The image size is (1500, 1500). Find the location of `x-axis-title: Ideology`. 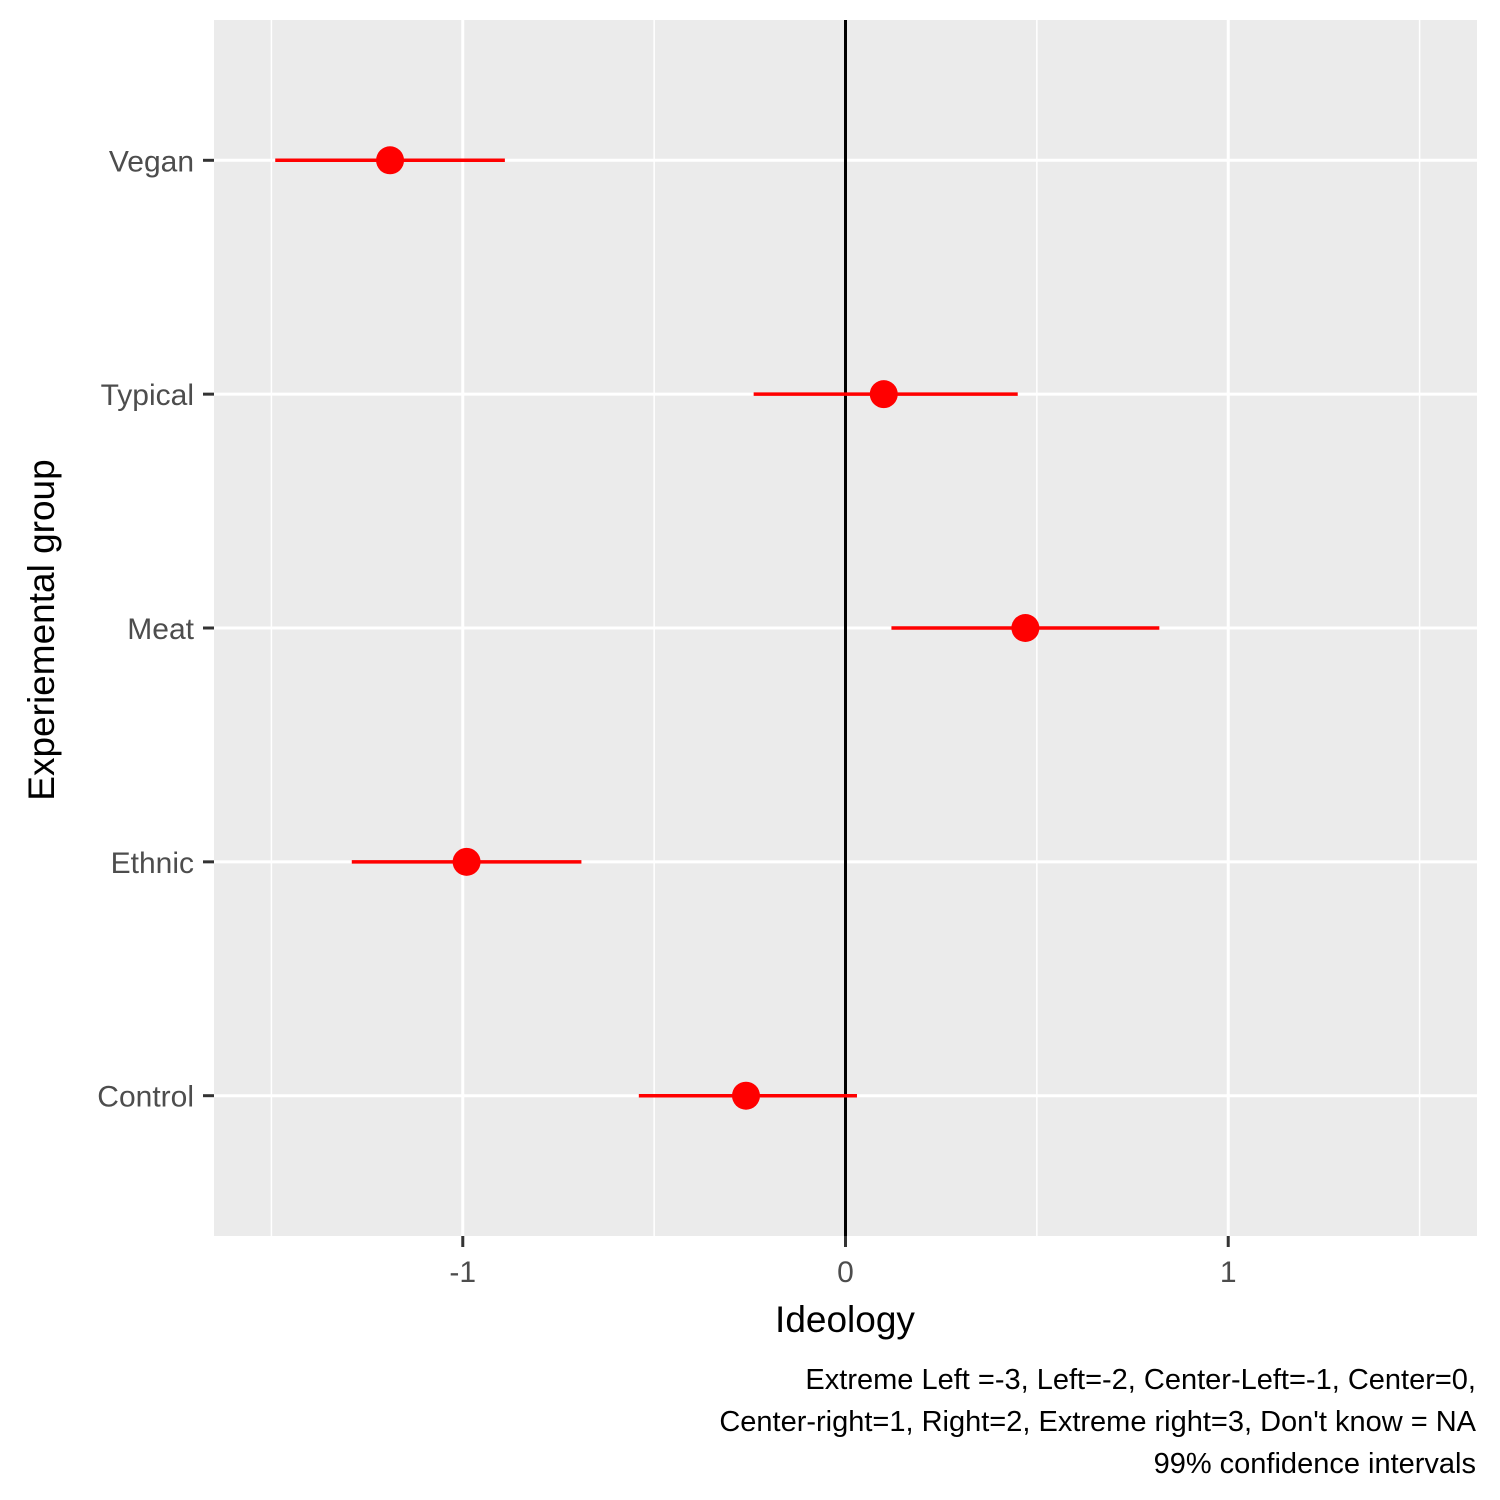

x-axis-title: Ideology is located at coordinates (845, 1319).